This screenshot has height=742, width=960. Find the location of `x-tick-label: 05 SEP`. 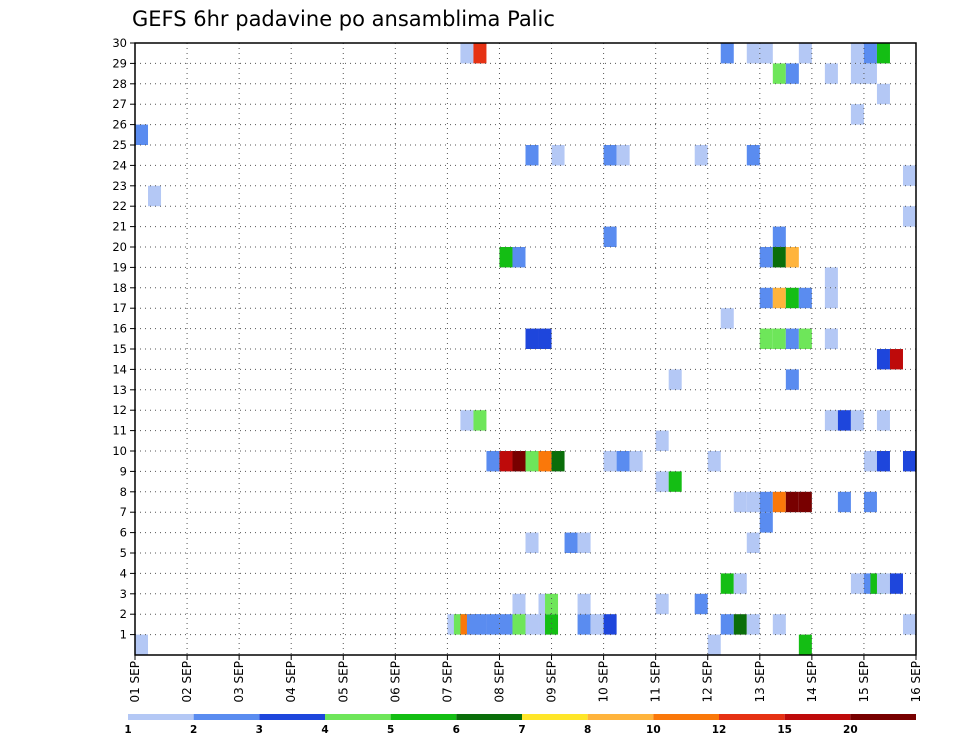

x-tick-label: 05 SEP is located at coordinates (343, 682).